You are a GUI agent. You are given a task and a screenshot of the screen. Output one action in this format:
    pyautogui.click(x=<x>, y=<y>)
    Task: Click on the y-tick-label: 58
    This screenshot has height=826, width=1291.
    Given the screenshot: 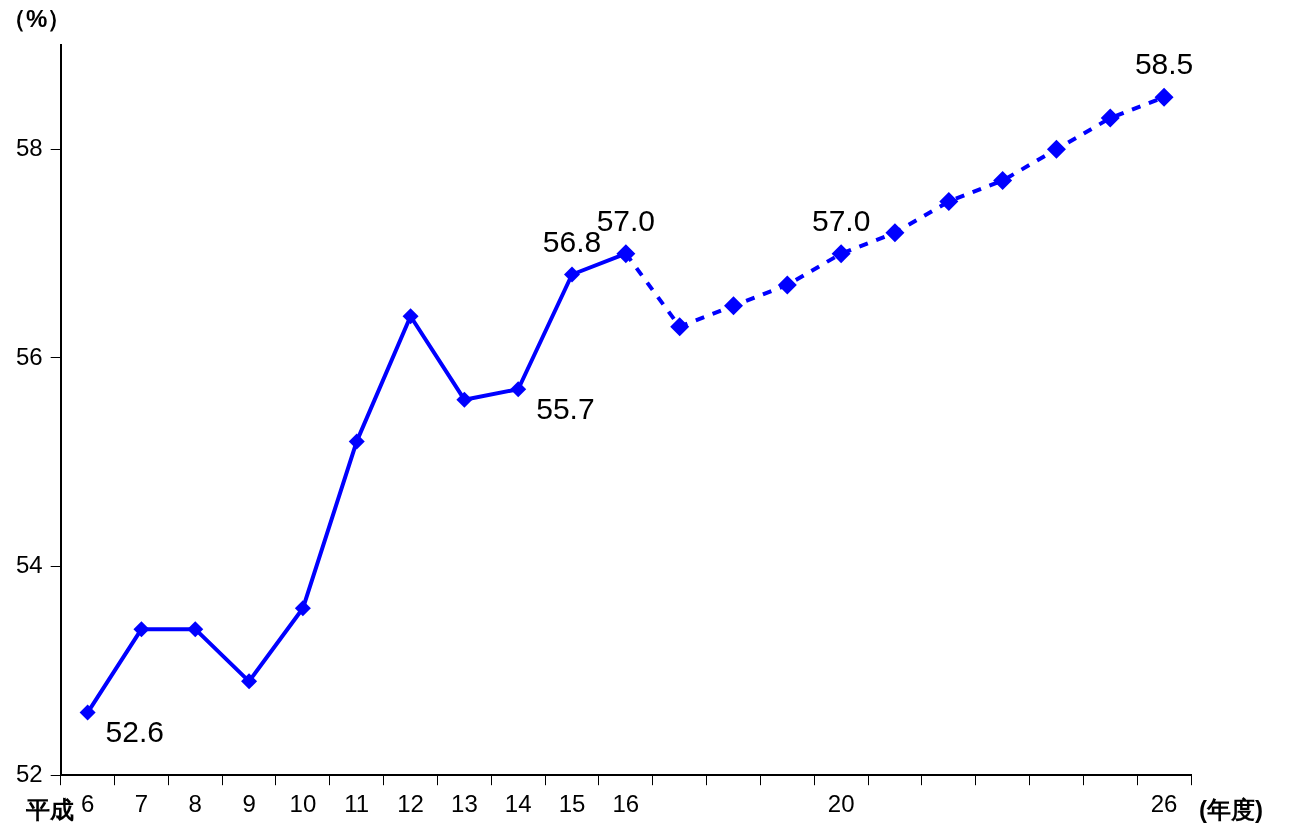 What is the action you would take?
    pyautogui.click(x=29, y=147)
    